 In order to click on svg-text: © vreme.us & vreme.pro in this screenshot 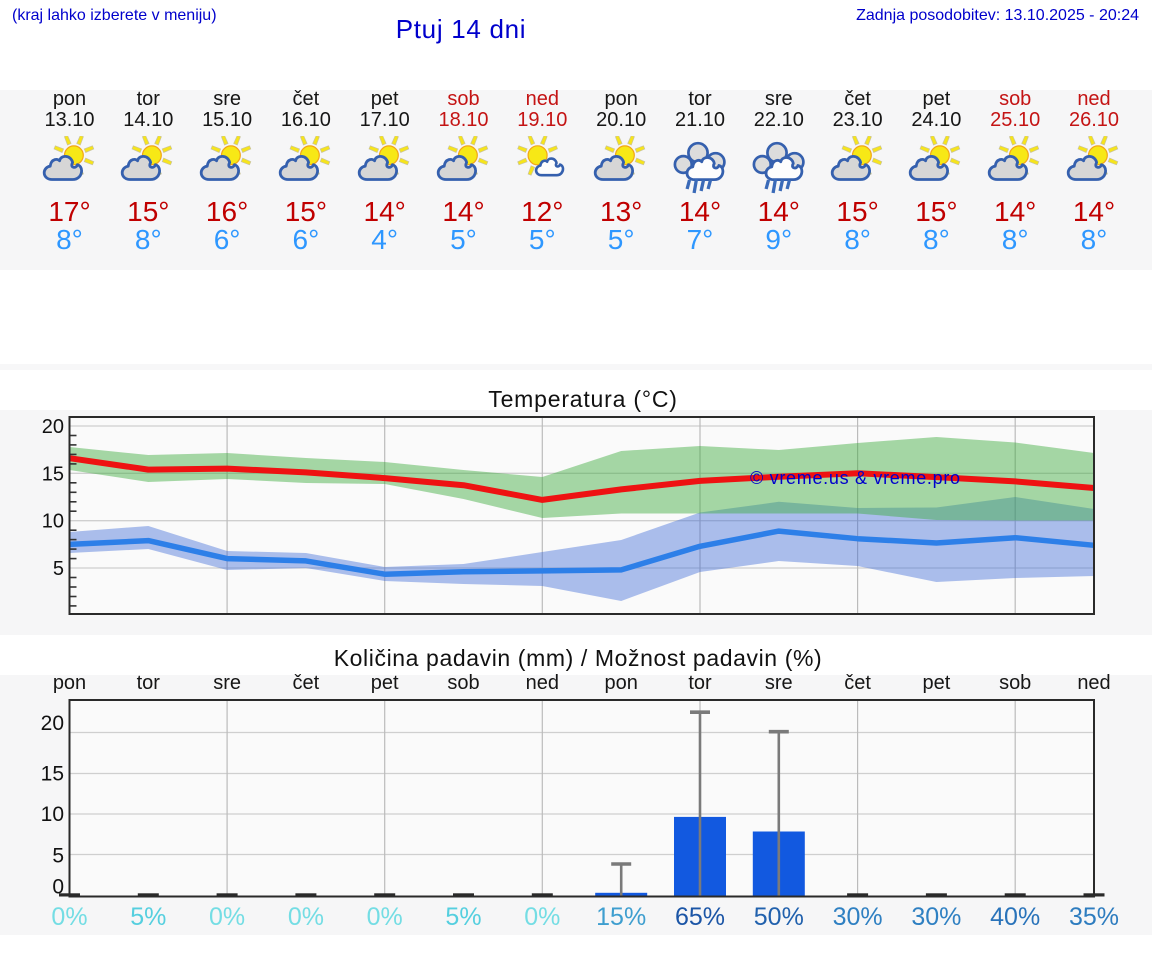, I will do `click(855, 478)`.